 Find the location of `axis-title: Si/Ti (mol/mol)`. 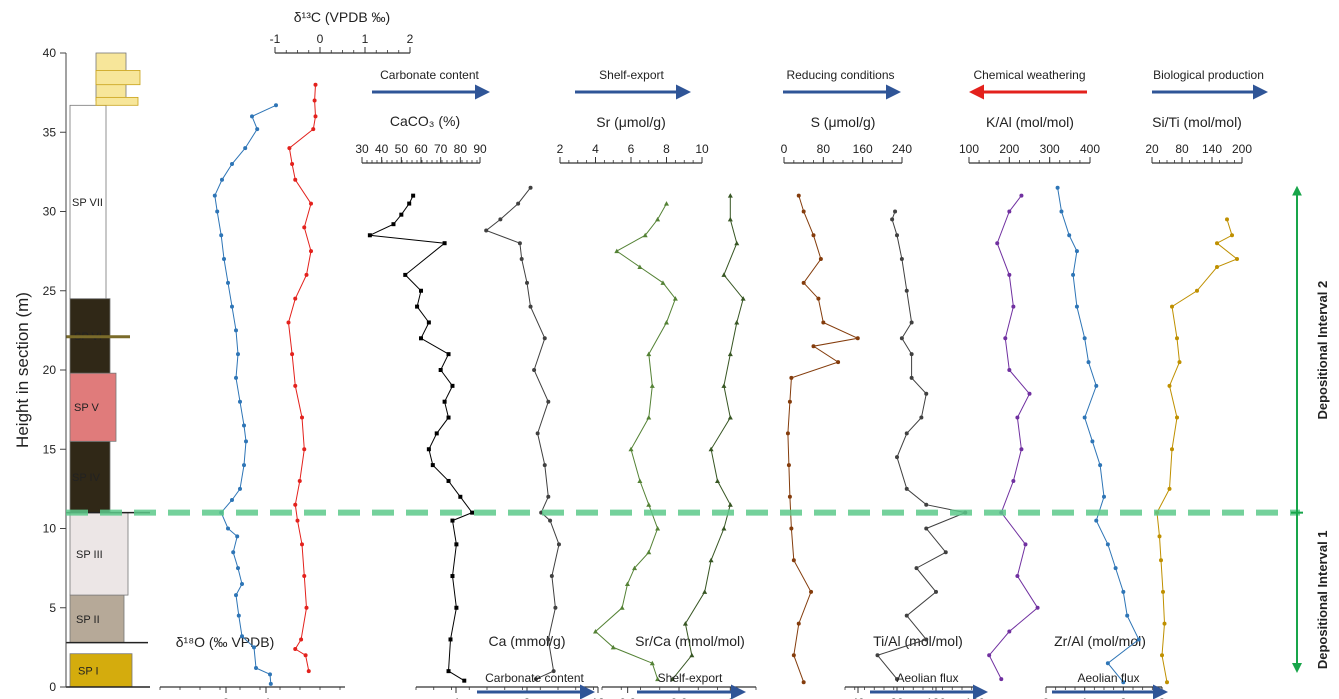

axis-title: Si/Ti (mol/mol) is located at coordinates (1197, 122).